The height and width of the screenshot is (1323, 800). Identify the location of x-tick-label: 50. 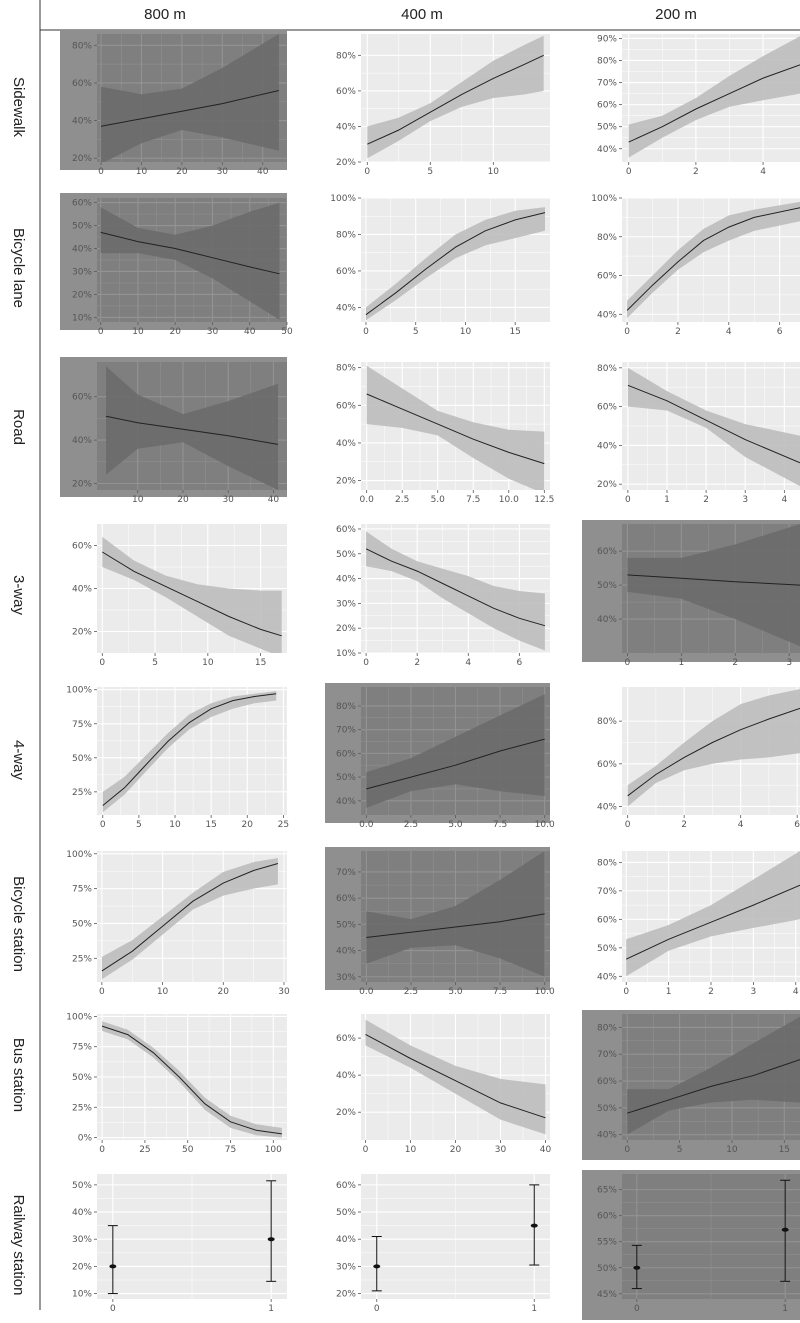
(188, 1150).